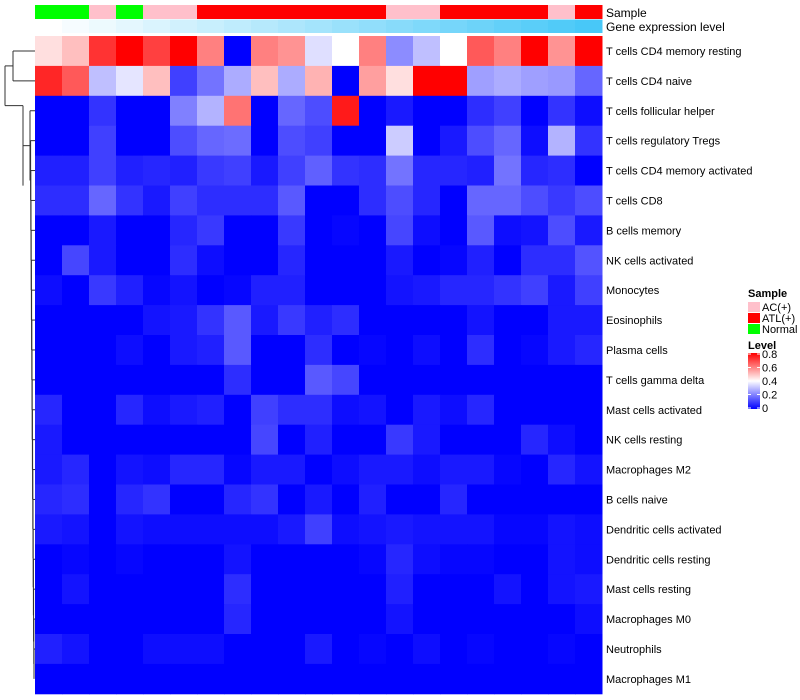 The width and height of the screenshot is (800, 700). Describe the element at coordinates (658, 560) in the screenshot. I see `row-label: Dendritic cells resting` at that location.